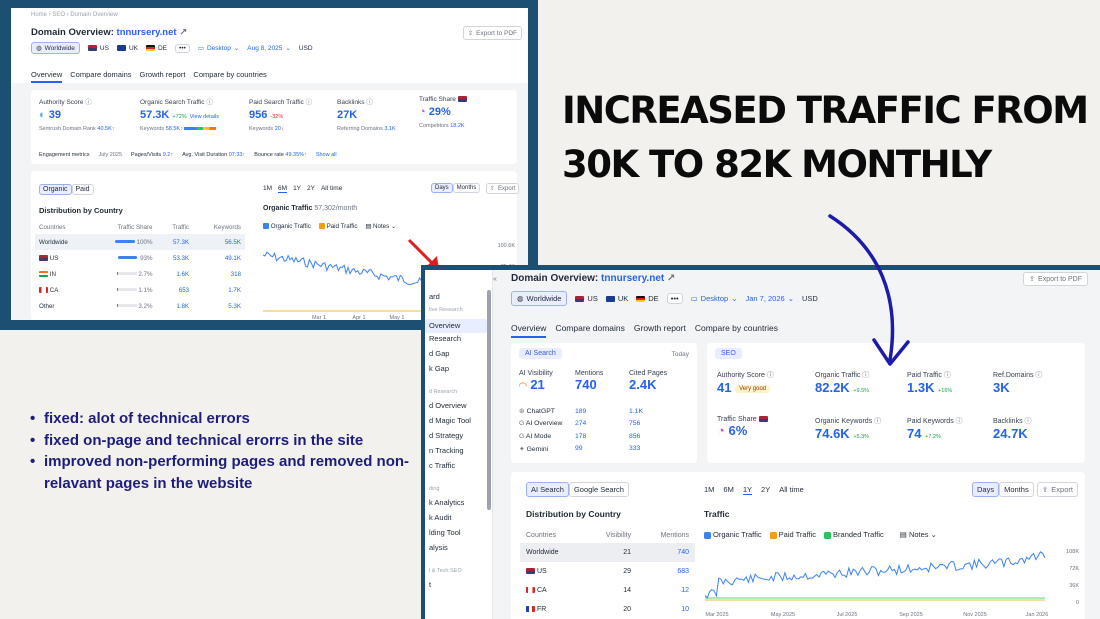  What do you see at coordinates (607, 590) in the screenshot?
I see `table-row: CA 14 12` at bounding box center [607, 590].